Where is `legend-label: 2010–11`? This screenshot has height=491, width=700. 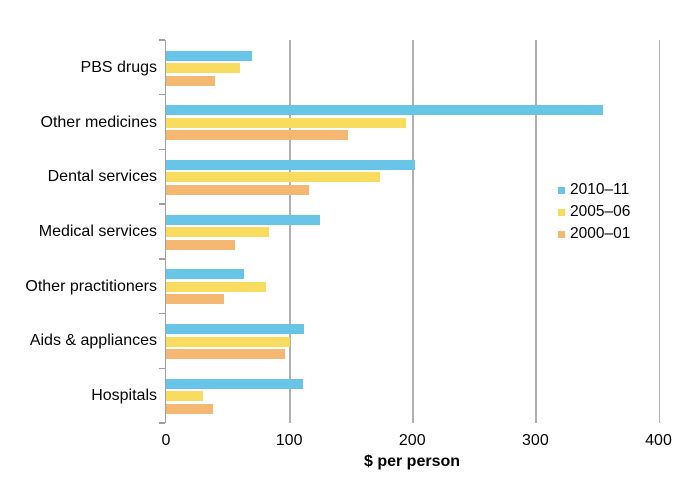 legend-label: 2010–11 is located at coordinates (600, 189).